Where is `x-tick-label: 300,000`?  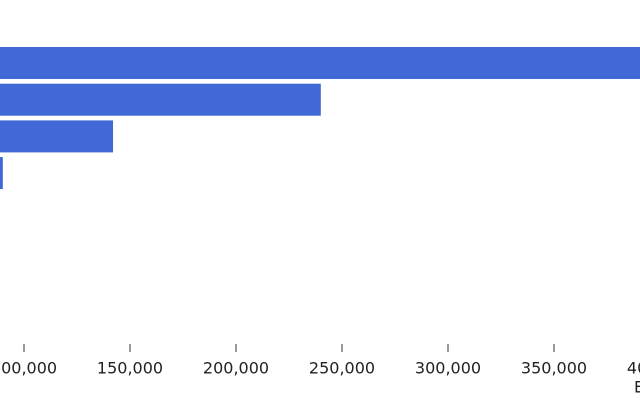
x-tick-label: 300,000 is located at coordinates (448, 368).